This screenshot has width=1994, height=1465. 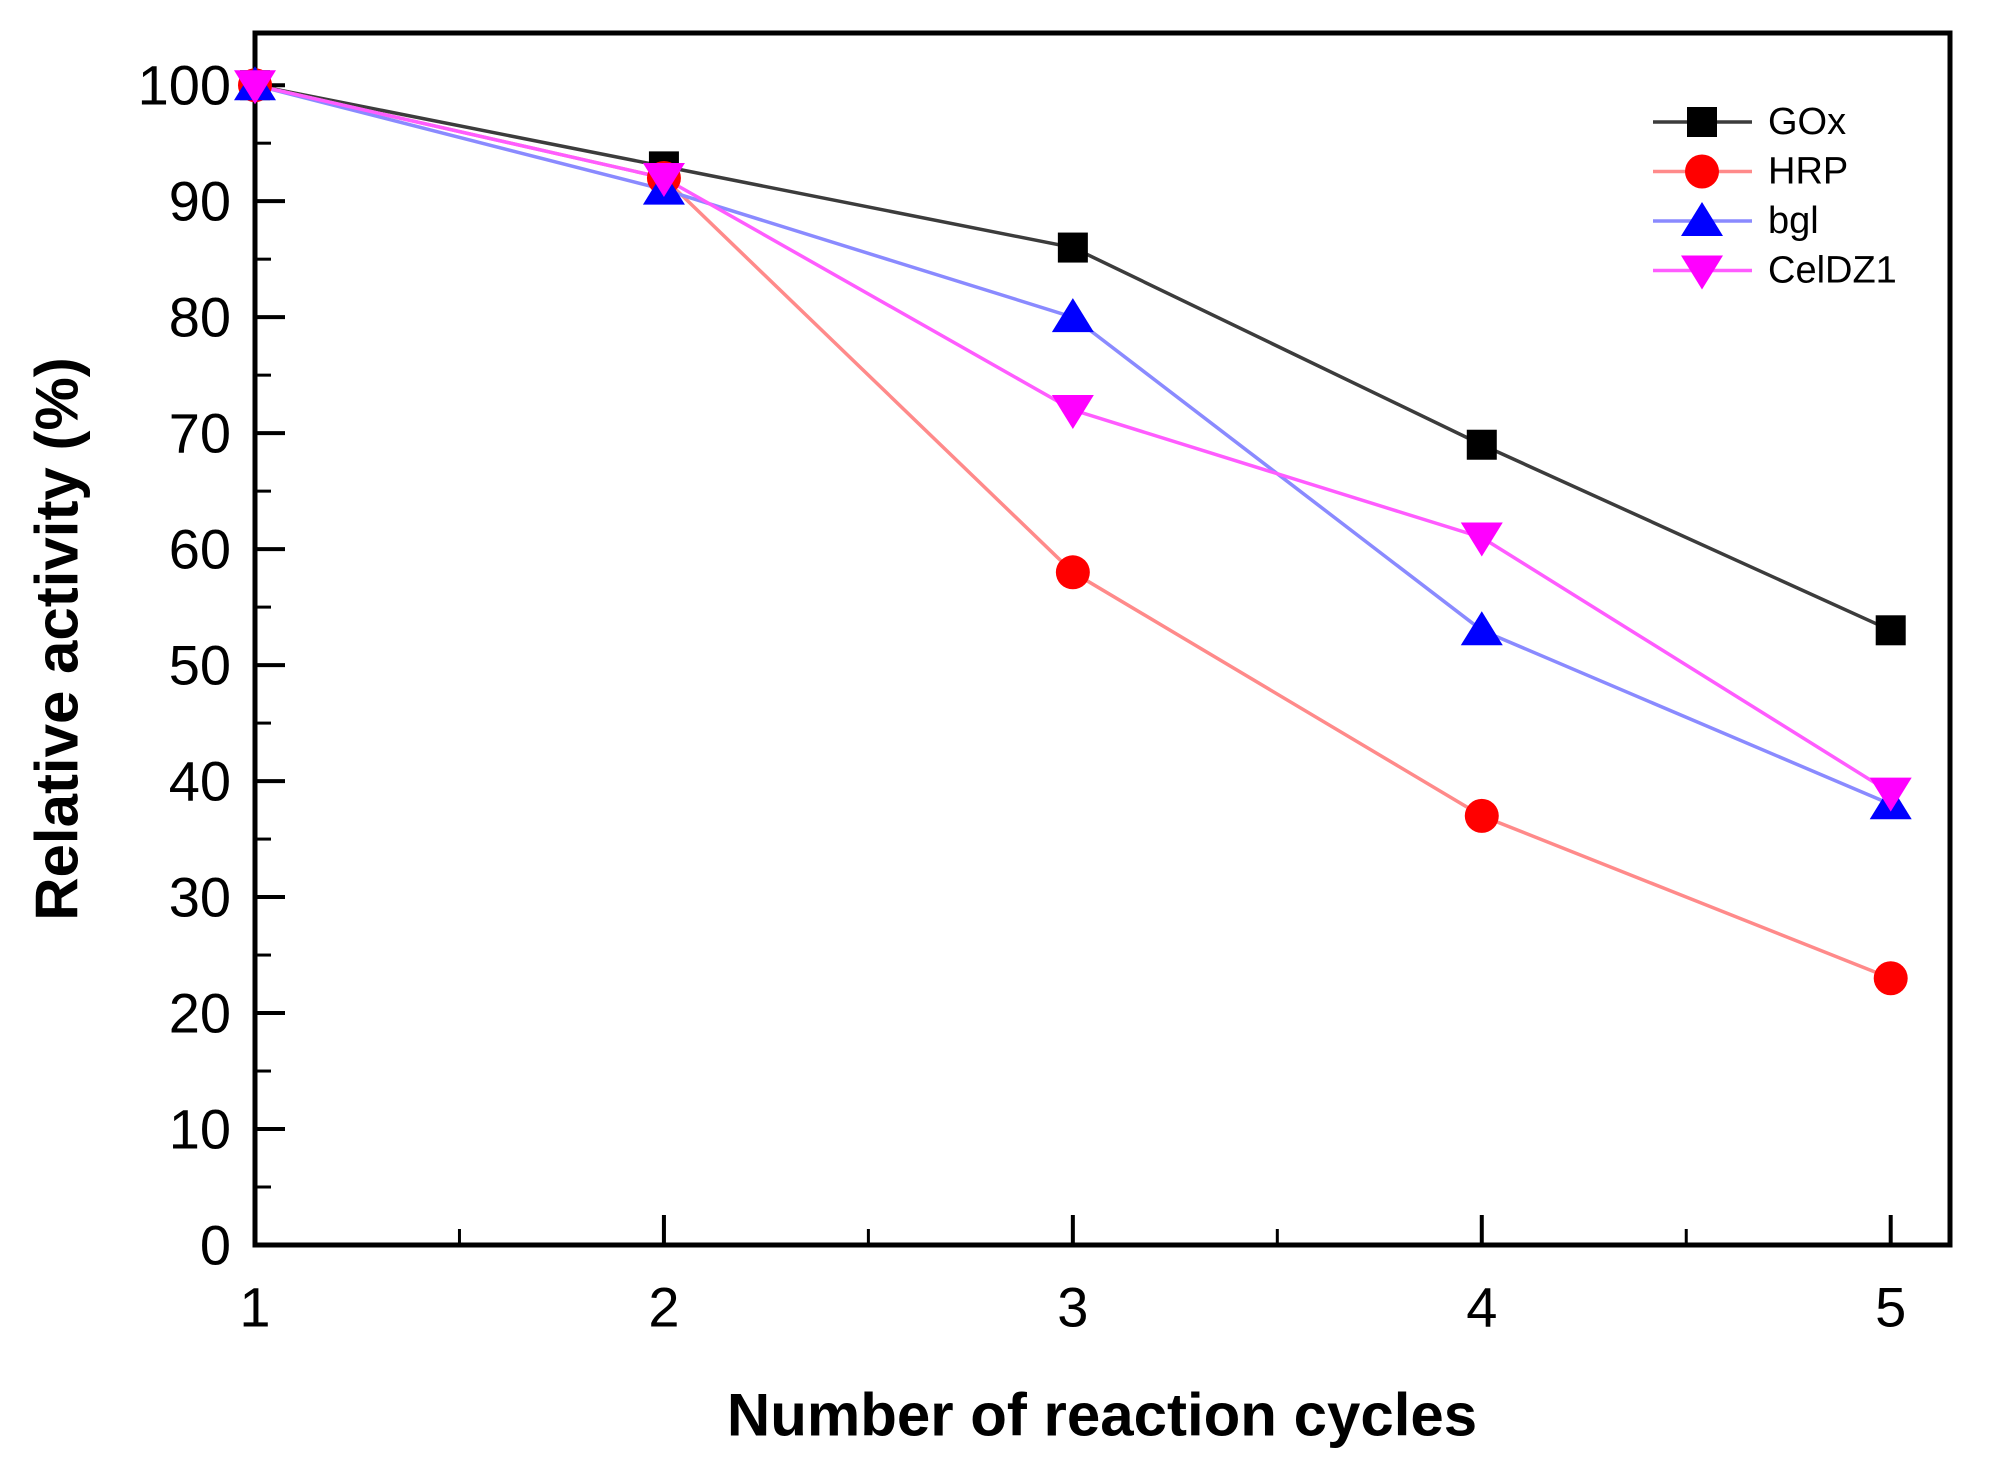 I want to click on legend-marker-bgl, so click(x=1702, y=219).